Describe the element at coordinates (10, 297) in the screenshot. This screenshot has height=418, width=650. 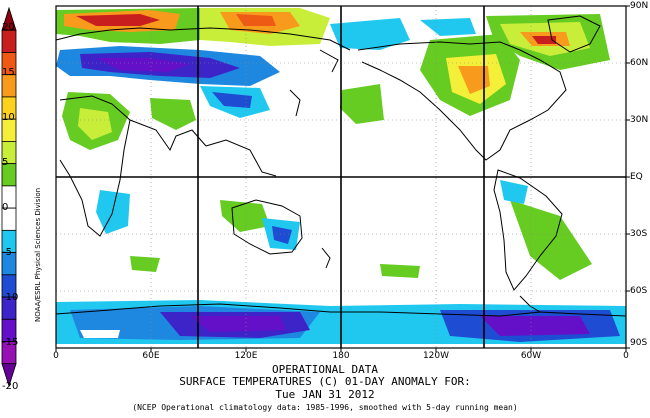
I see `colorbar-label-neg10: -10` at that location.